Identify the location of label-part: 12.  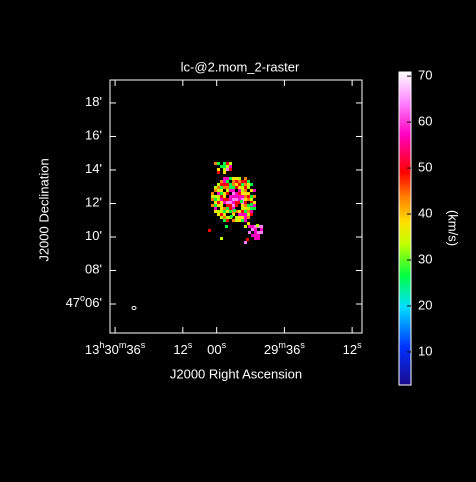
(180, 349).